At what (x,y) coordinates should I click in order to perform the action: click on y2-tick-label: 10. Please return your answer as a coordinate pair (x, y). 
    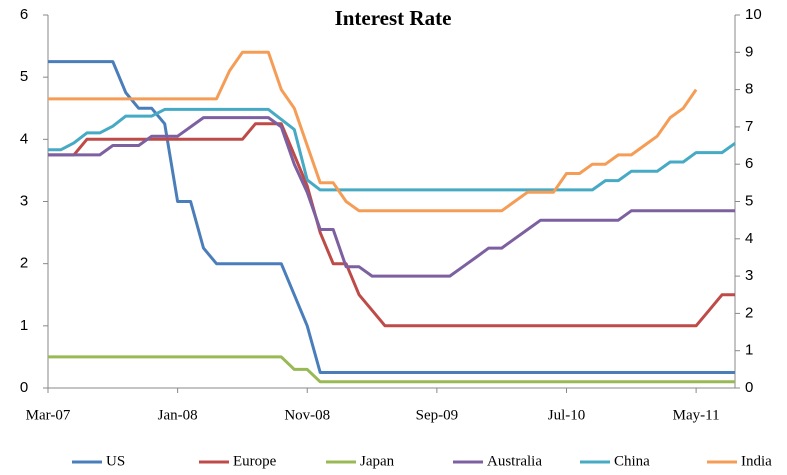
    Looking at the image, I should click on (753, 14).